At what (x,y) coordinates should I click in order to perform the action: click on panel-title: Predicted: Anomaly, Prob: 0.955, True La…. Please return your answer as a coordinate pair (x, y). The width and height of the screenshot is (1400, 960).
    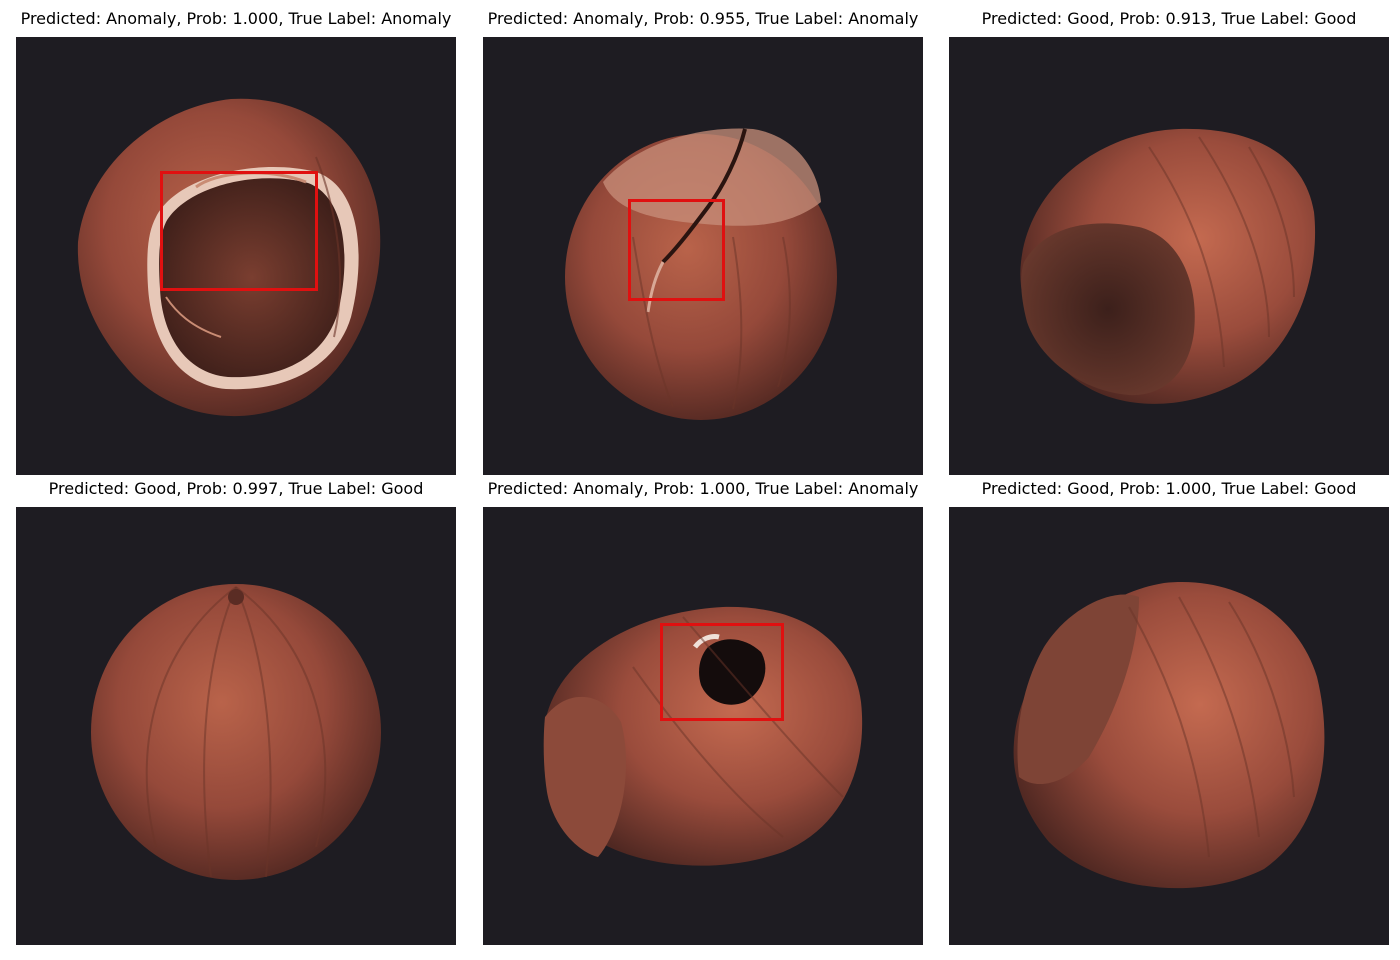
    Looking at the image, I should click on (703, 18).